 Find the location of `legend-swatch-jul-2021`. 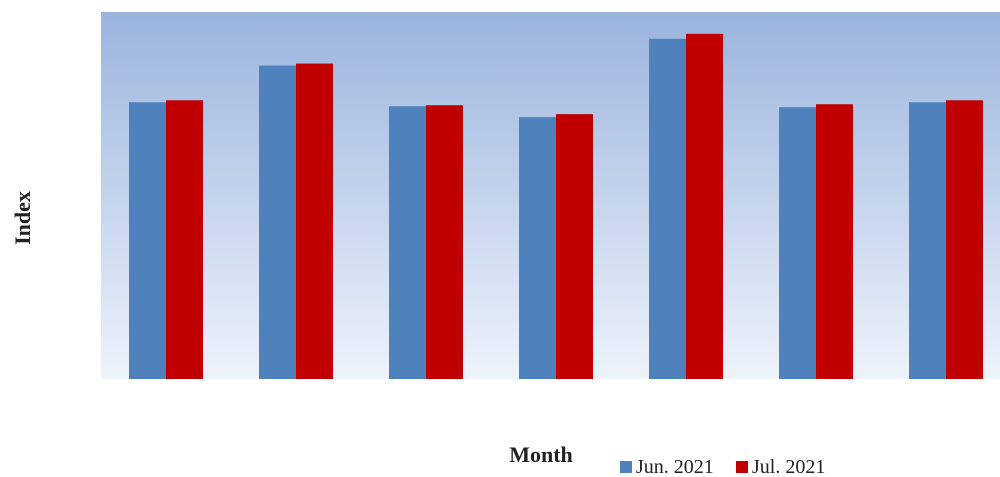

legend-swatch-jul-2021 is located at coordinates (742, 467).